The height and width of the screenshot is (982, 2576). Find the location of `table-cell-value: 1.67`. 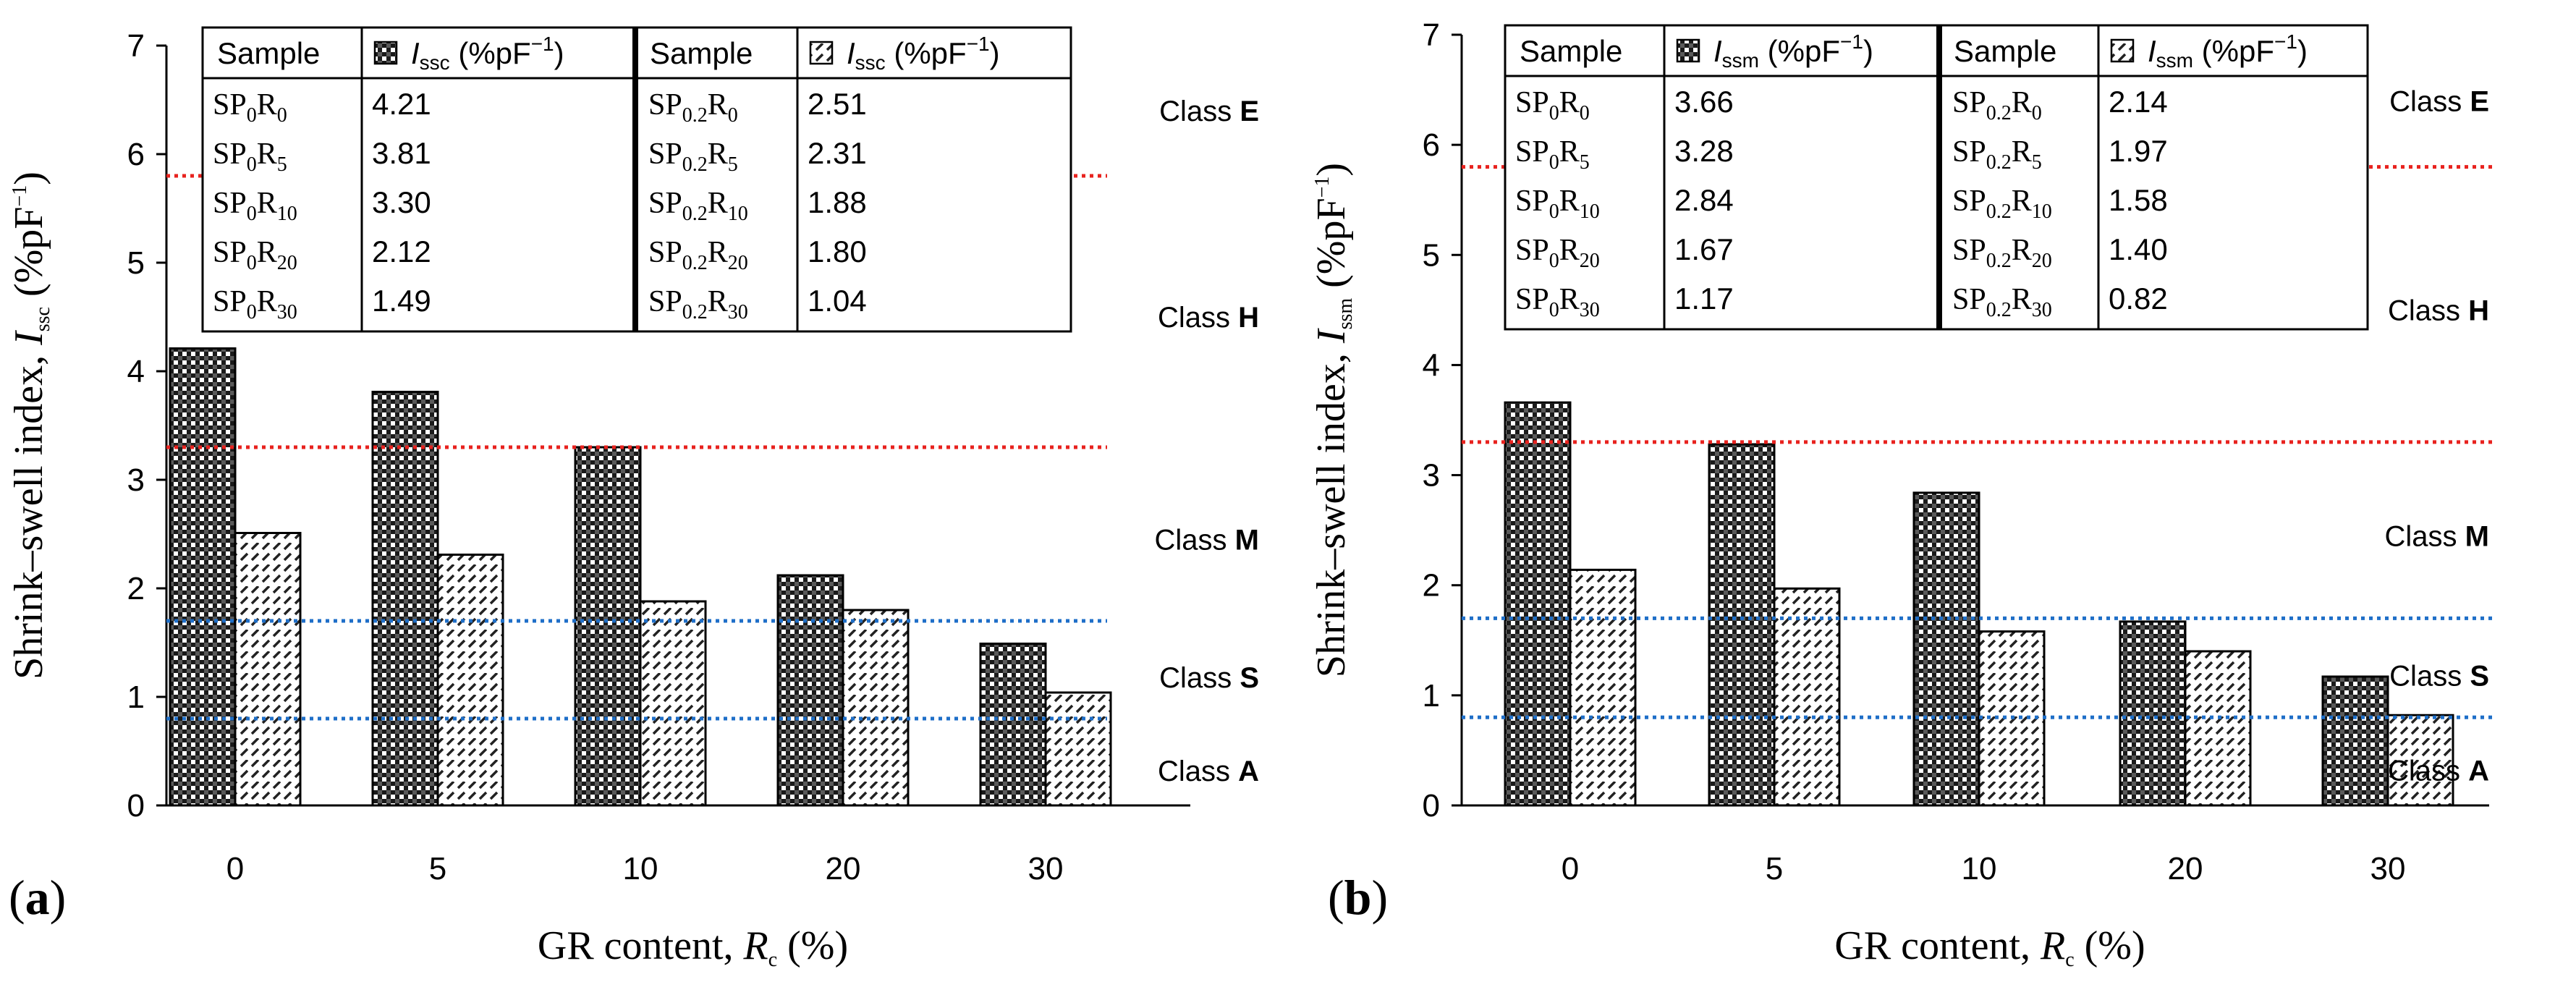

table-cell-value: 1.67 is located at coordinates (1704, 249).